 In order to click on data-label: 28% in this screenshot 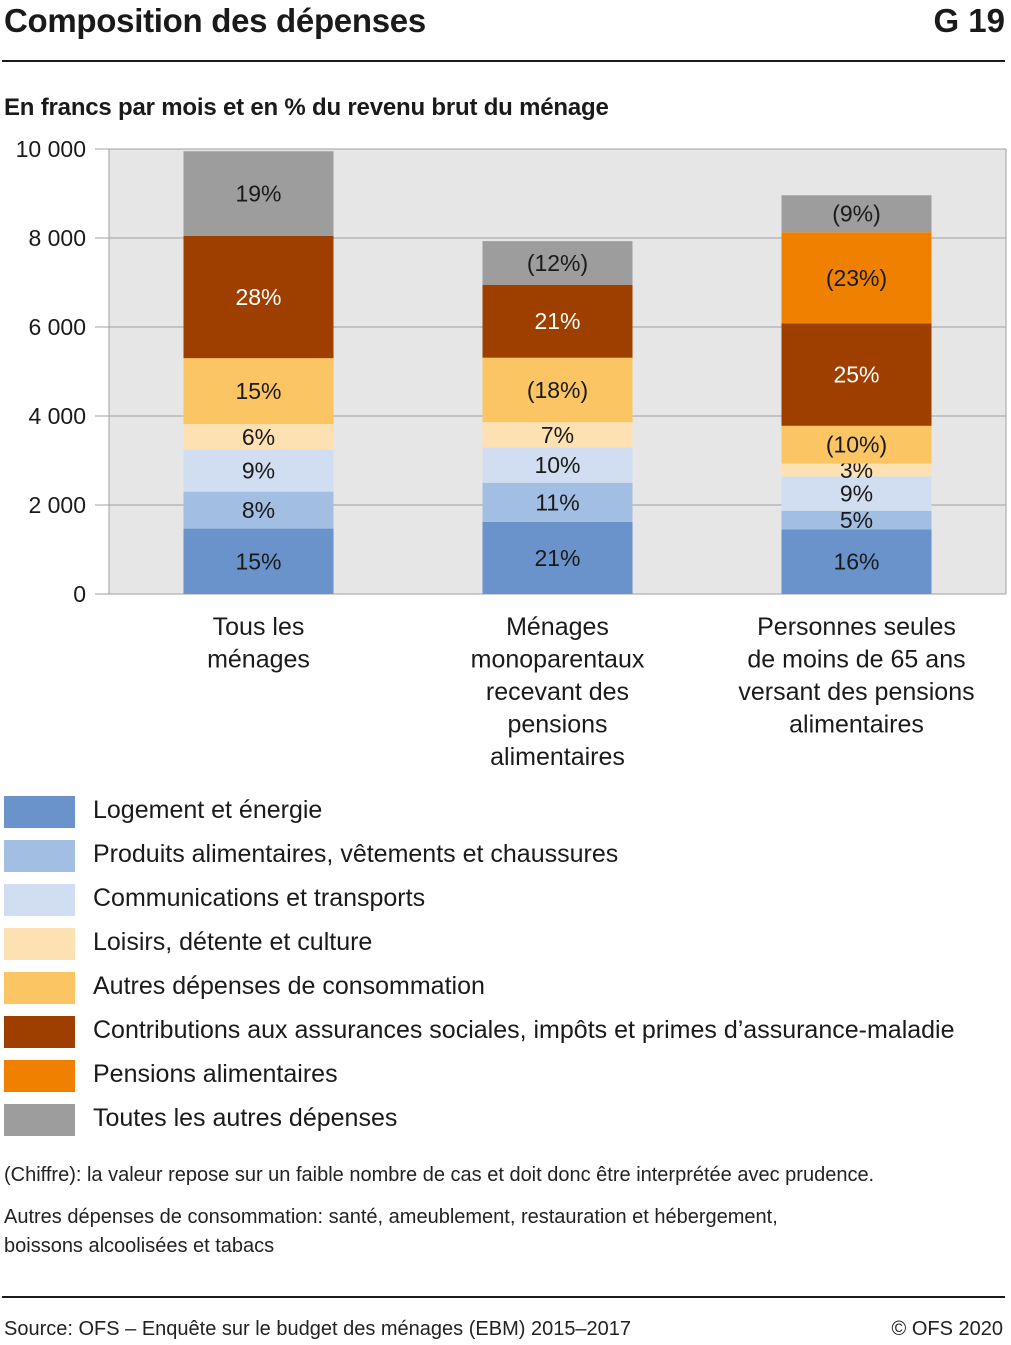, I will do `click(258, 297)`.